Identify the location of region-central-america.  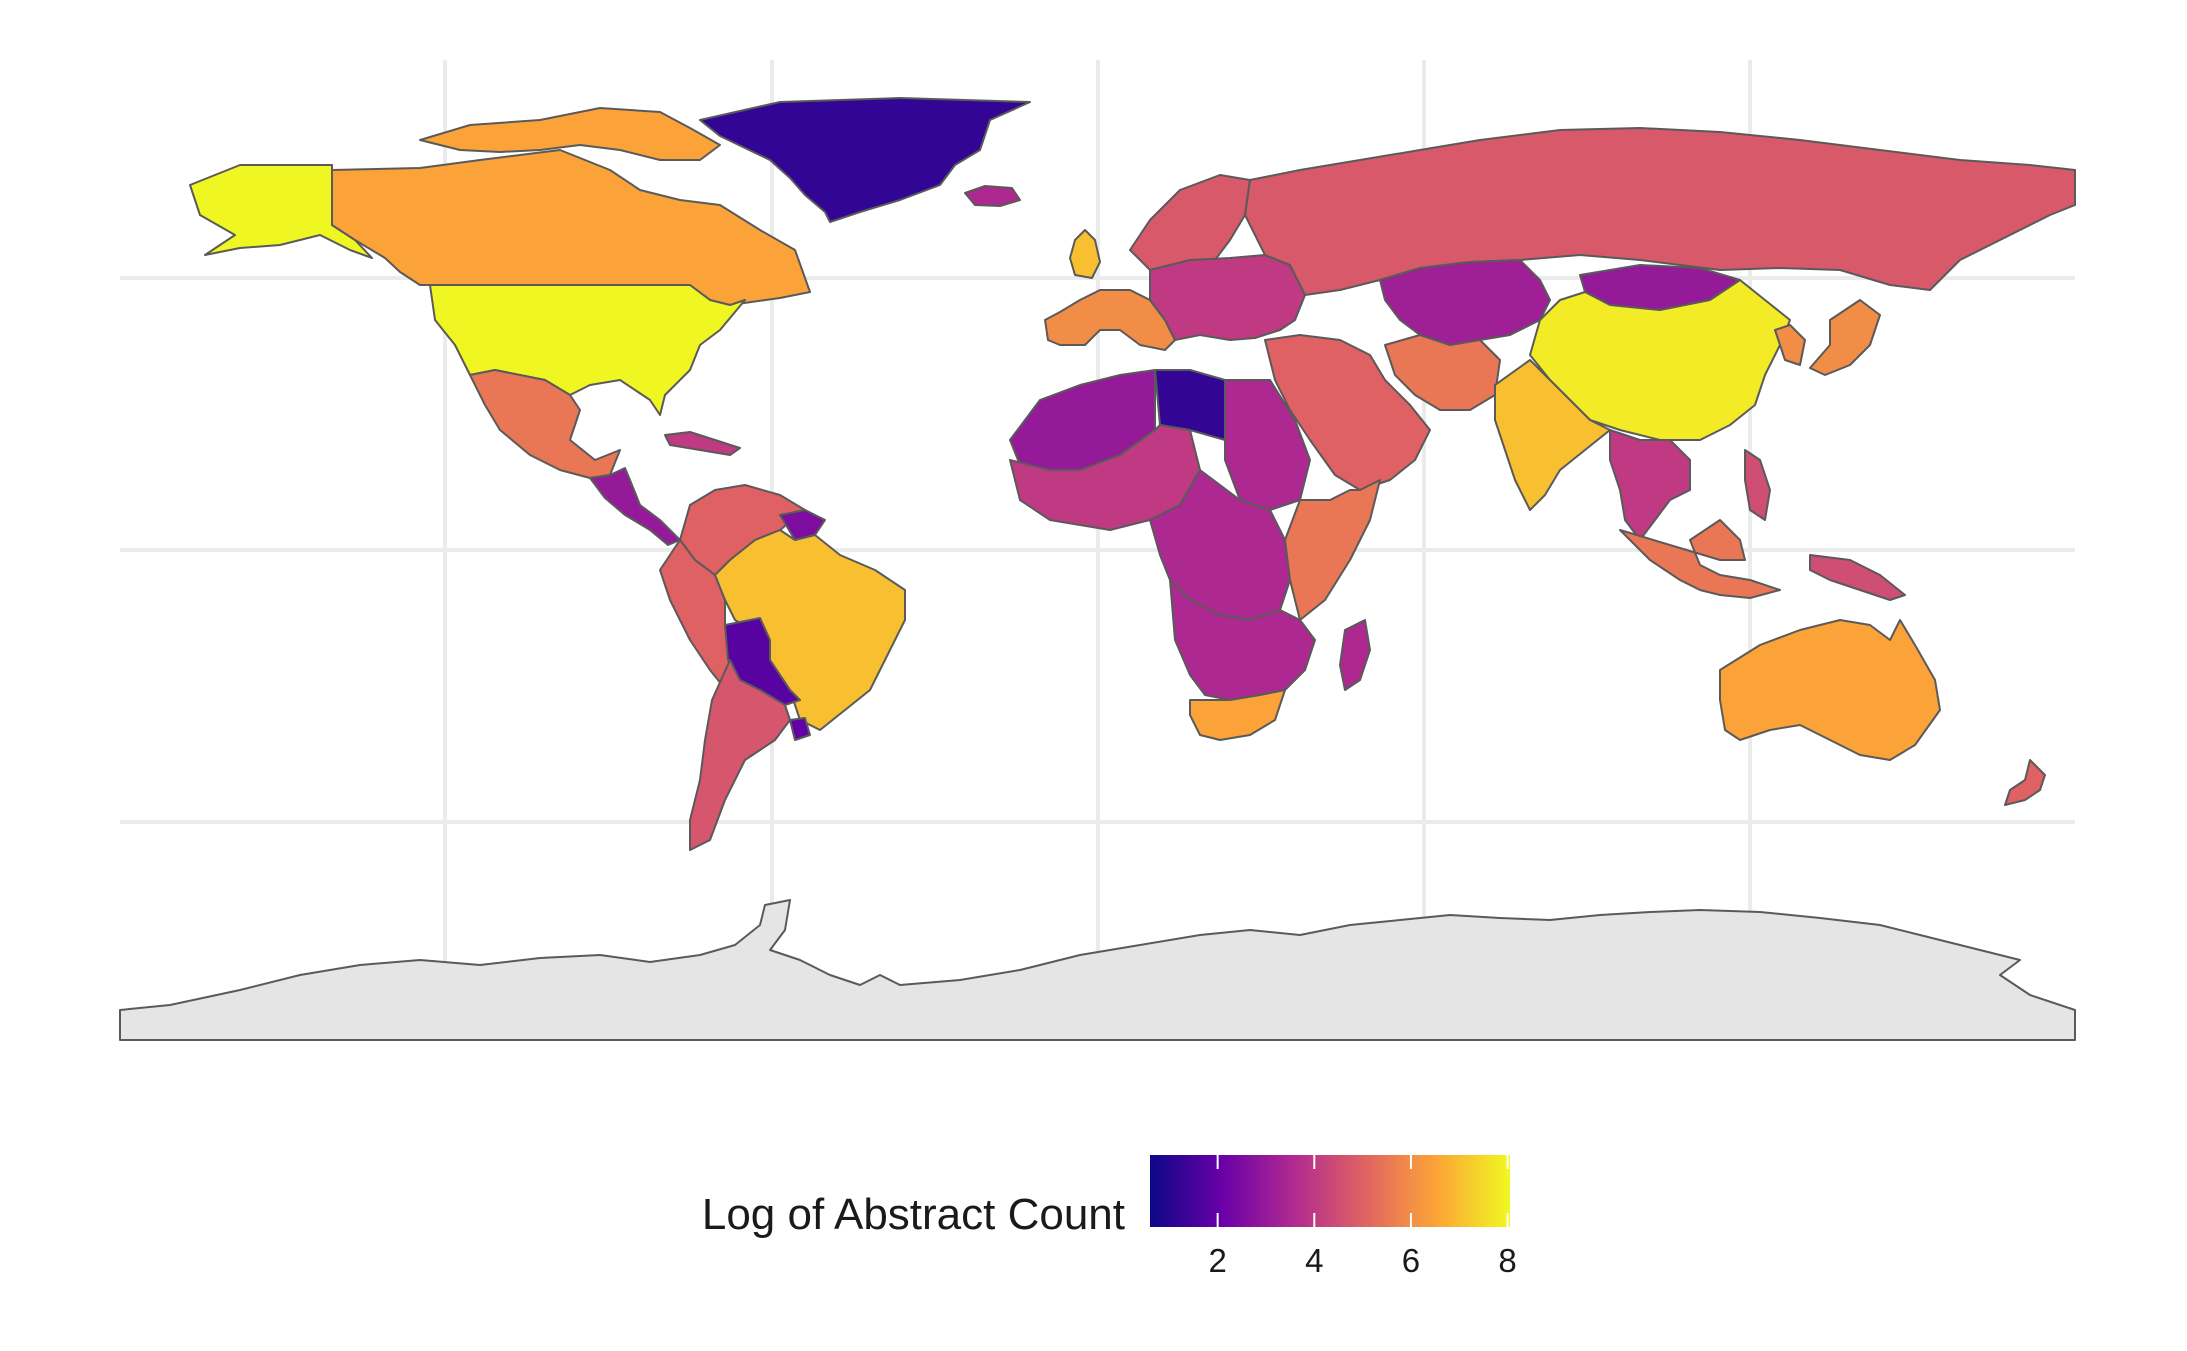
(635, 506).